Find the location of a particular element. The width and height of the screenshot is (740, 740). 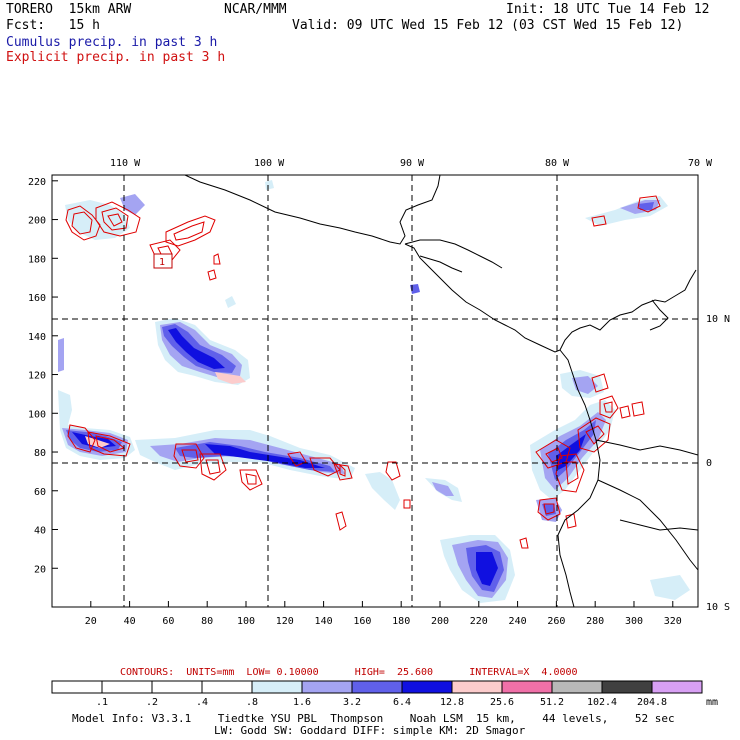

lat-label-10n: 10 N is located at coordinates (718, 319).